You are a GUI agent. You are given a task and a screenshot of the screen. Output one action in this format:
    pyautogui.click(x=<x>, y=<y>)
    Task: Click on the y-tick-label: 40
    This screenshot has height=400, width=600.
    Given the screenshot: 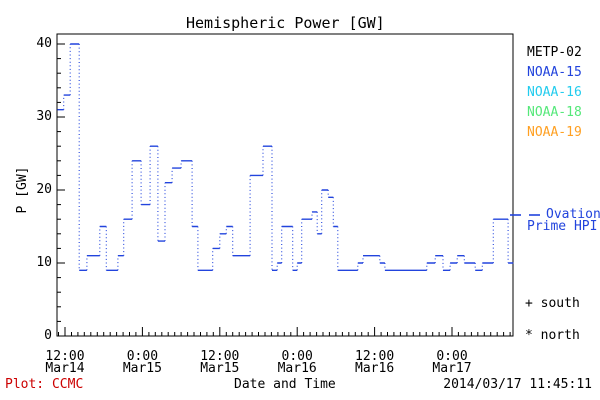 What is the action you would take?
    pyautogui.click(x=44, y=43)
    